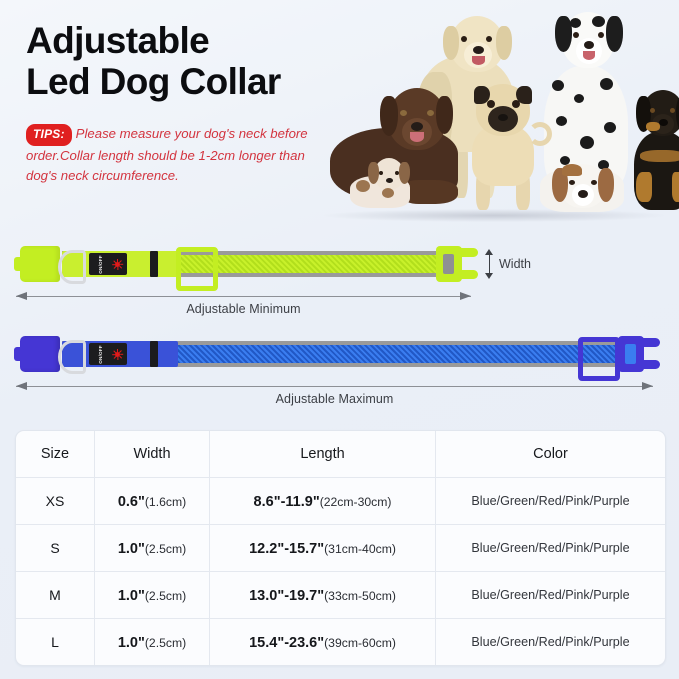 The height and width of the screenshot is (679, 679). I want to click on cell-size: S, so click(55, 548).